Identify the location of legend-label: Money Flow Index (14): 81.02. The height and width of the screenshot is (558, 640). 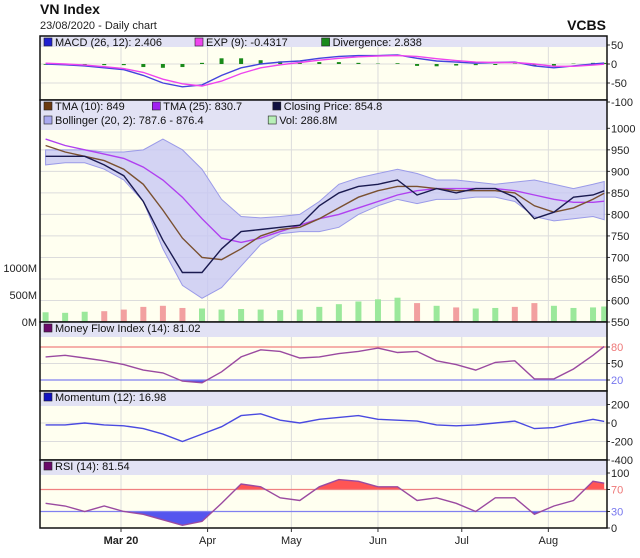
(128, 329).